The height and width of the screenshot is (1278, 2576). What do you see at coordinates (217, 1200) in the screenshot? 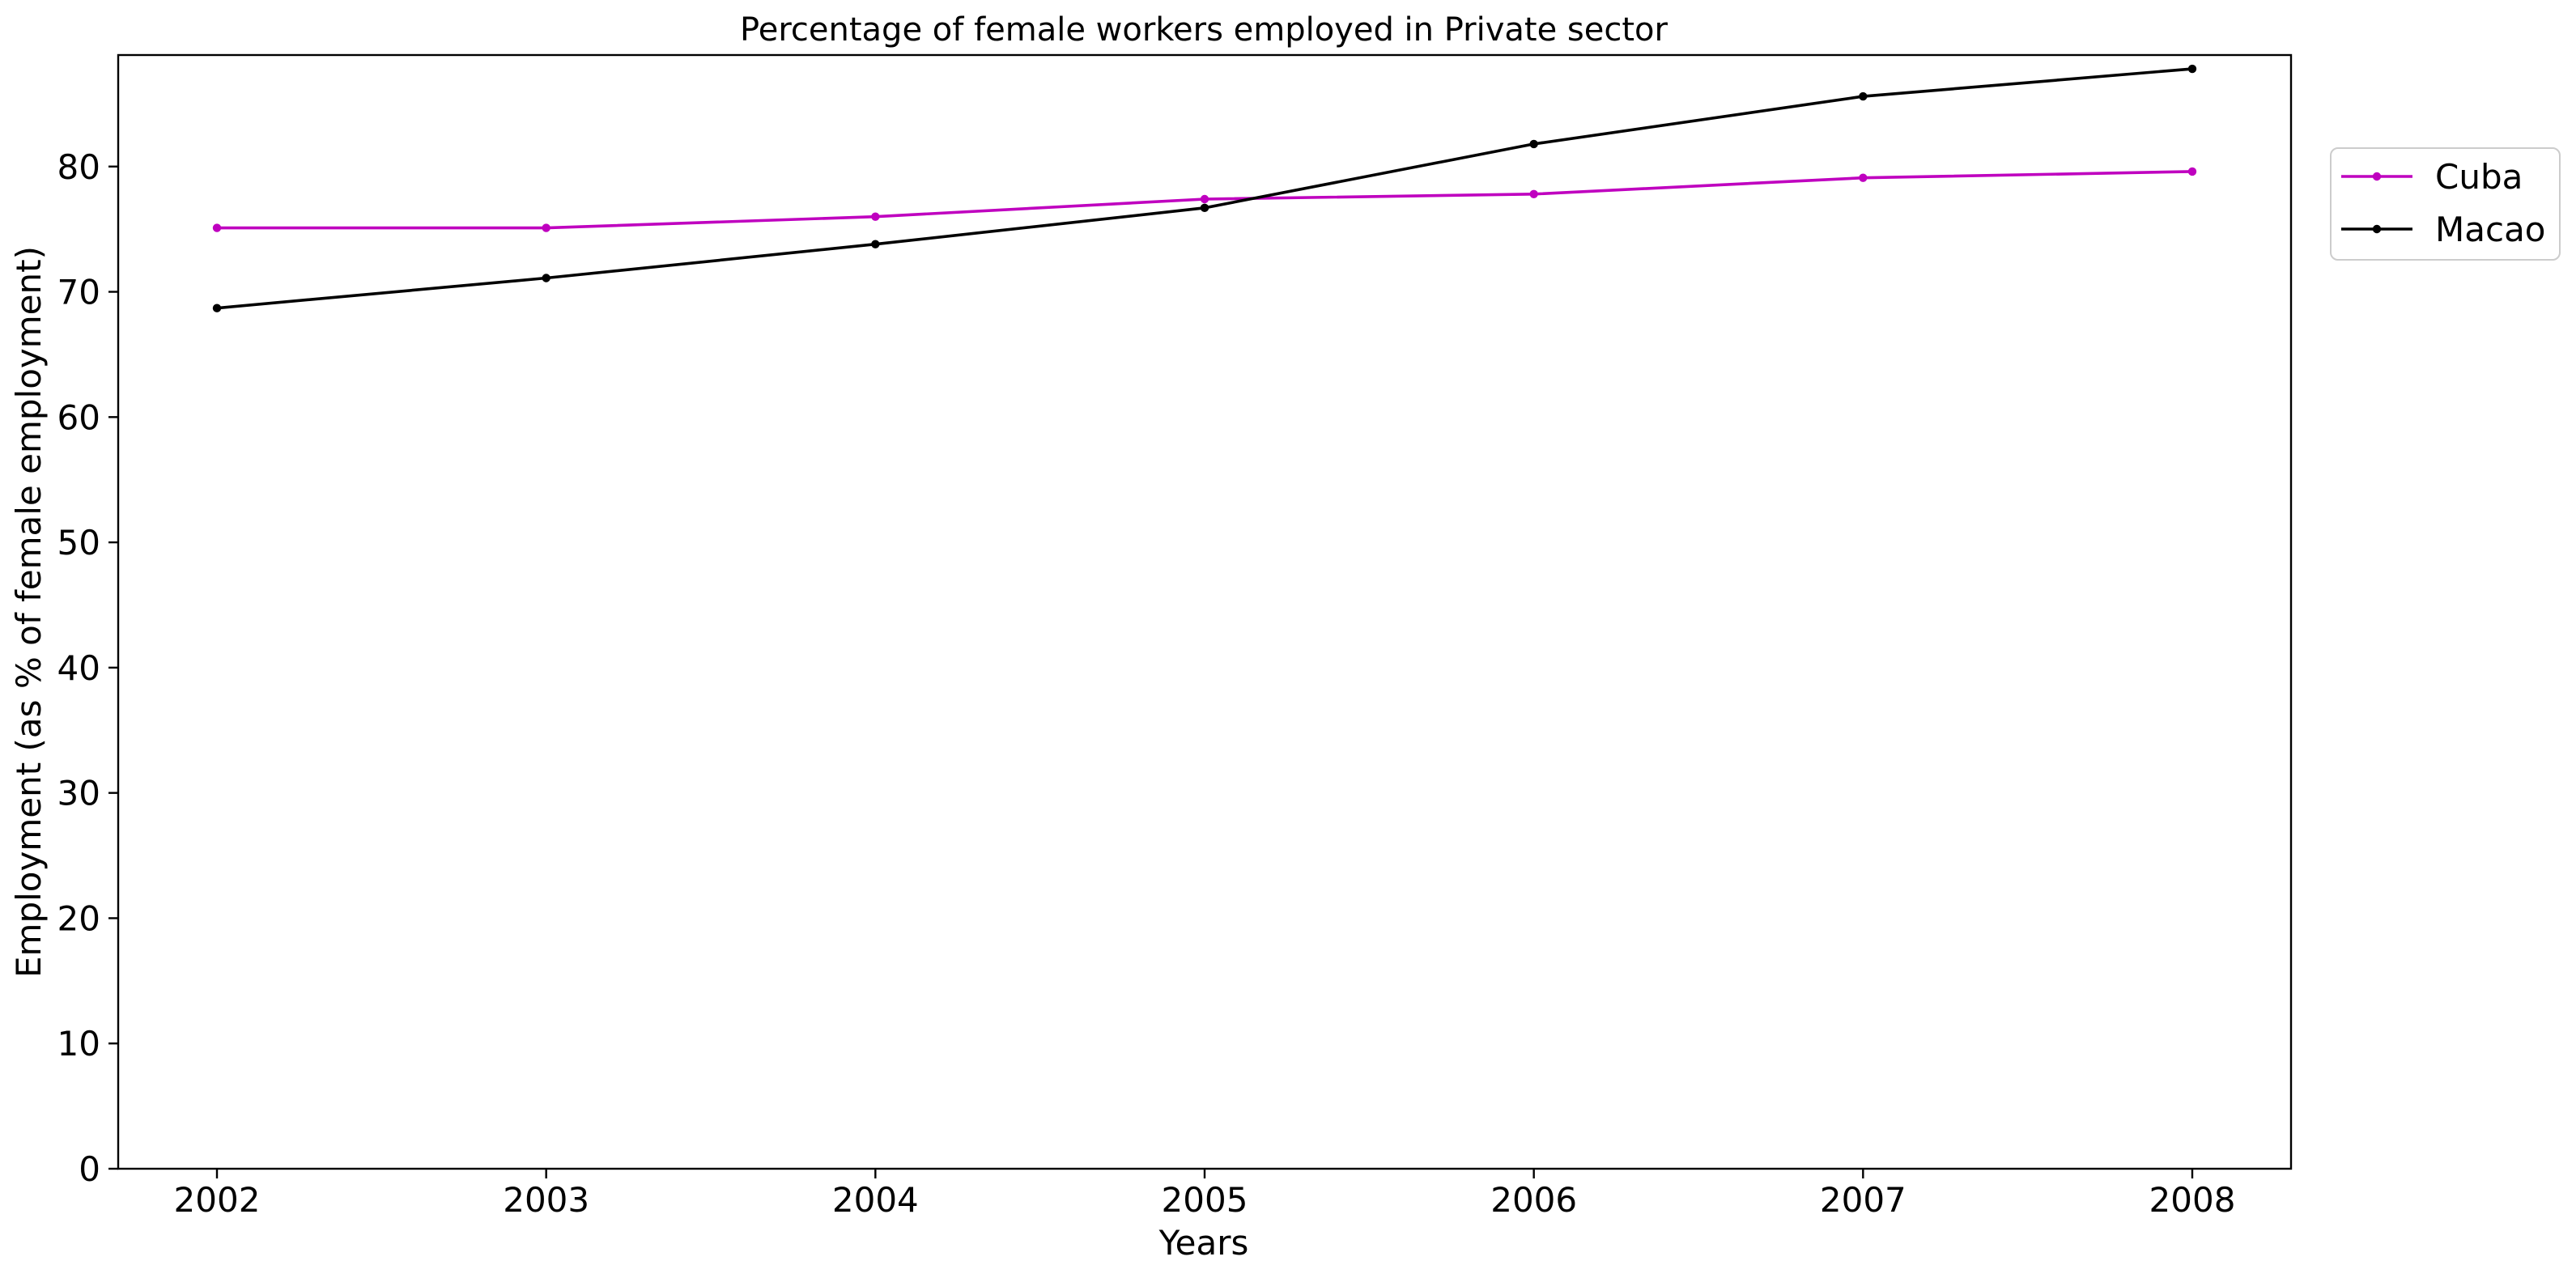
I see `x-tick-label: 2002` at bounding box center [217, 1200].